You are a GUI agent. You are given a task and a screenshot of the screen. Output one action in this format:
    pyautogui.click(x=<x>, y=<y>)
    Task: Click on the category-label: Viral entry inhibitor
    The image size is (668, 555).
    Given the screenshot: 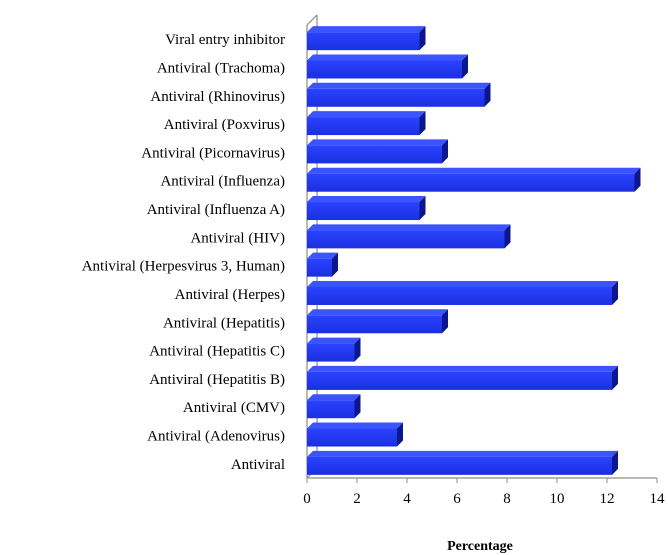 What is the action you would take?
    pyautogui.click(x=225, y=40)
    